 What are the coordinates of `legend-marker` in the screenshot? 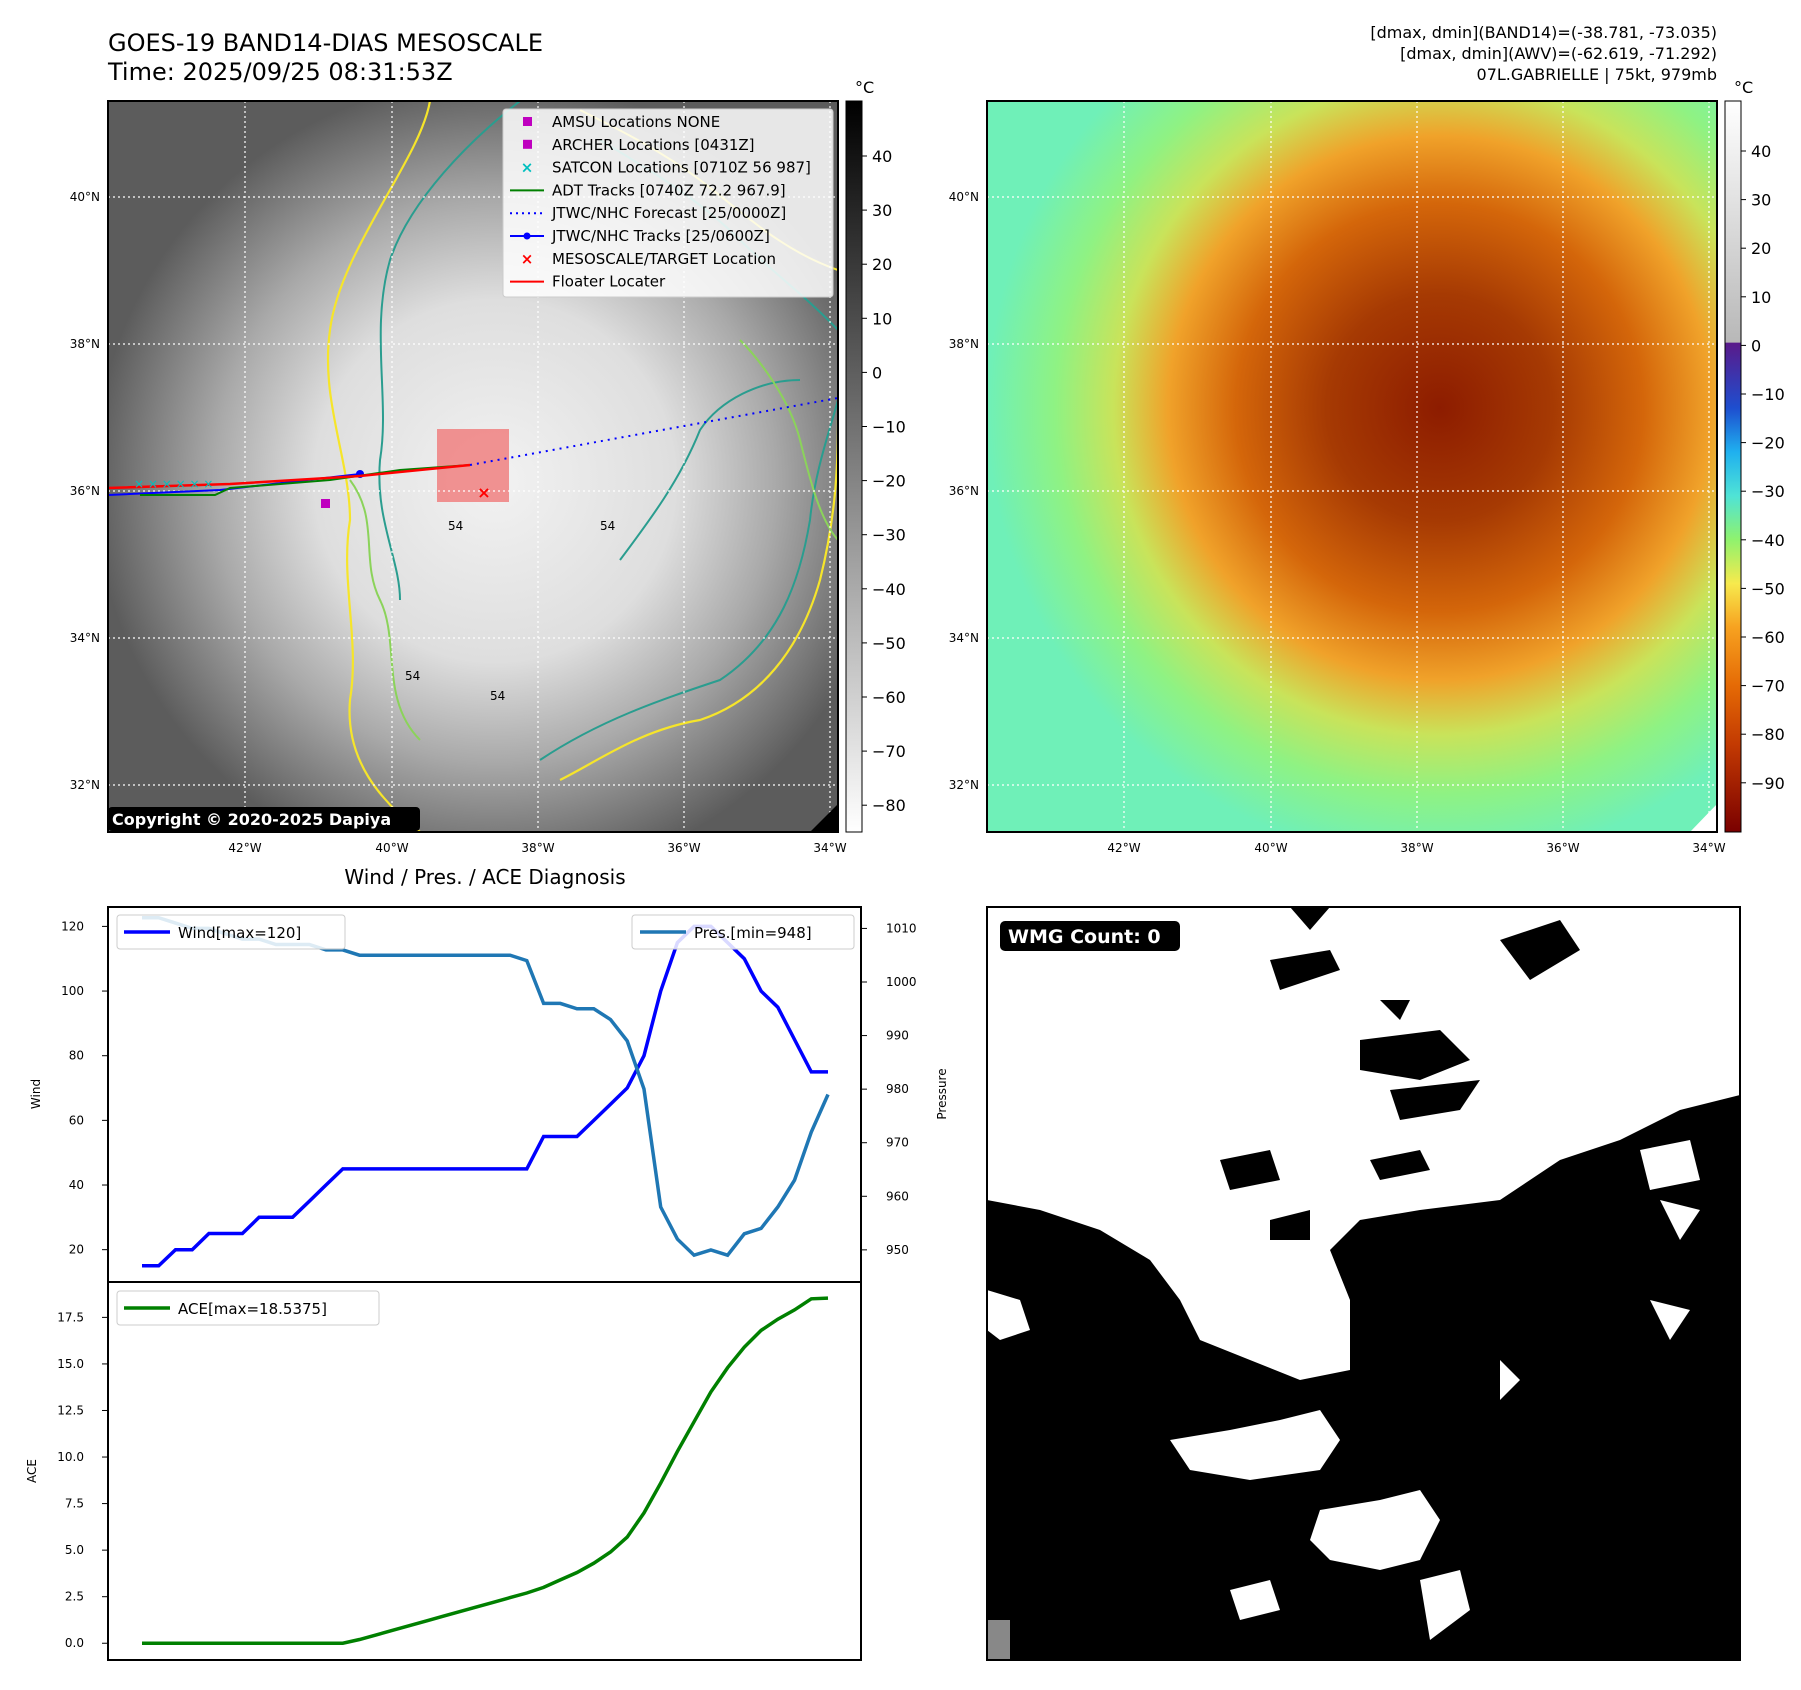 It's located at (527, 121).